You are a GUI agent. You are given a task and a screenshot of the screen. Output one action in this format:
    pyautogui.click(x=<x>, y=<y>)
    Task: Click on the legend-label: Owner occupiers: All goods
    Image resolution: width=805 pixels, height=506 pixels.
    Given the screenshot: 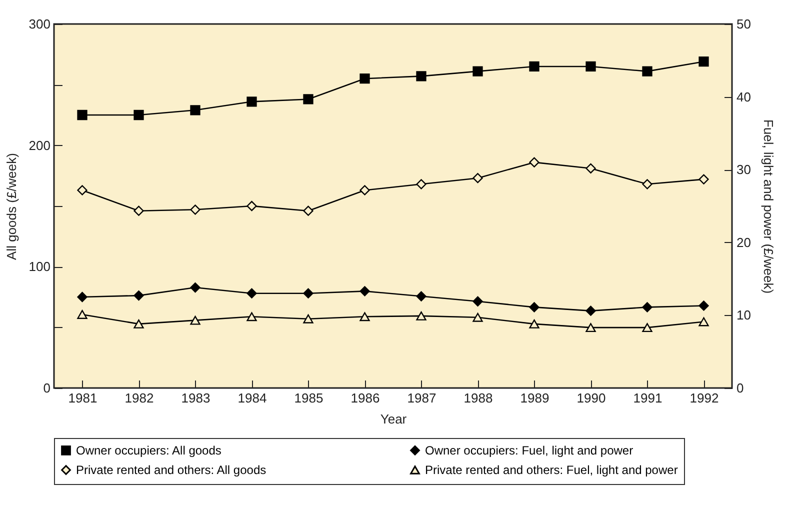 What is the action you would take?
    pyautogui.click(x=149, y=450)
    